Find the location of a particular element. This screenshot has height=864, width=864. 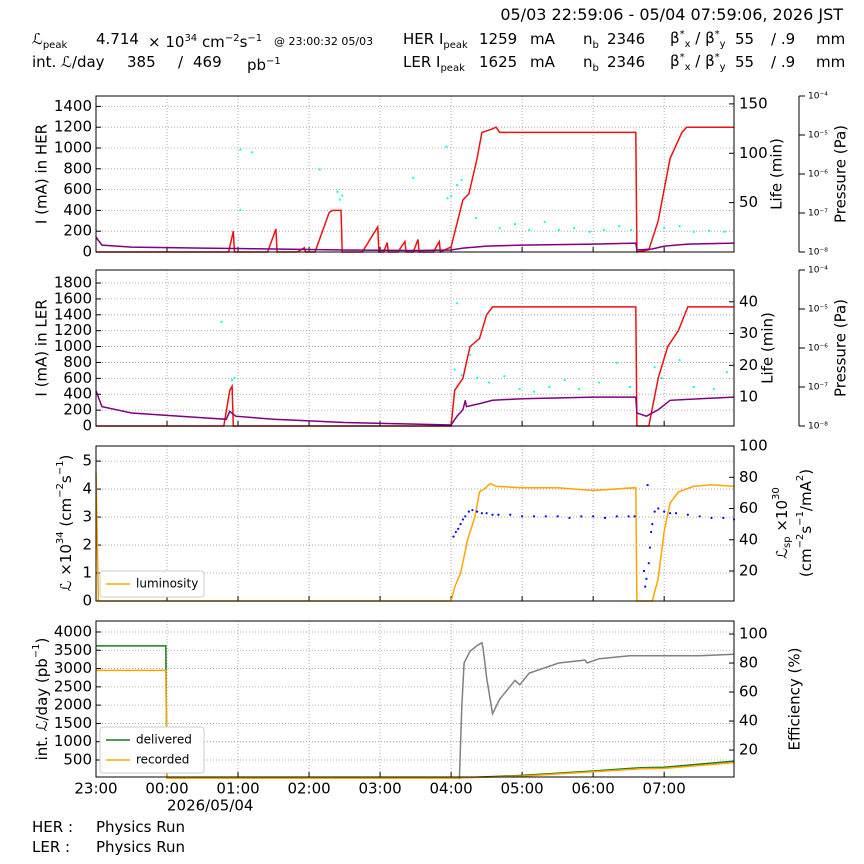

unit-part: pb is located at coordinates (257, 65).